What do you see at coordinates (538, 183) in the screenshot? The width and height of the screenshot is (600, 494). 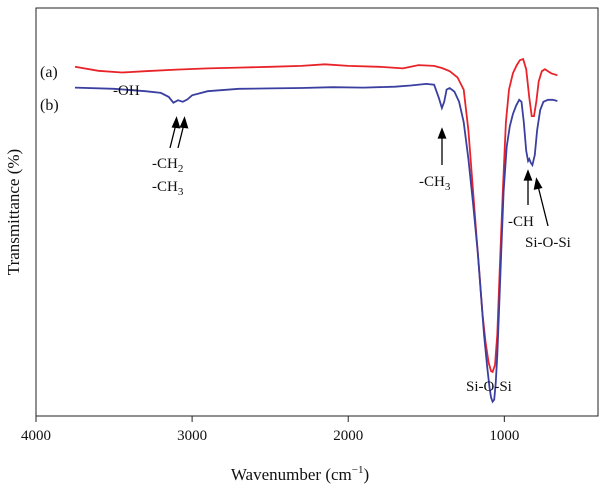 I see `arrowhead-siosi` at bounding box center [538, 183].